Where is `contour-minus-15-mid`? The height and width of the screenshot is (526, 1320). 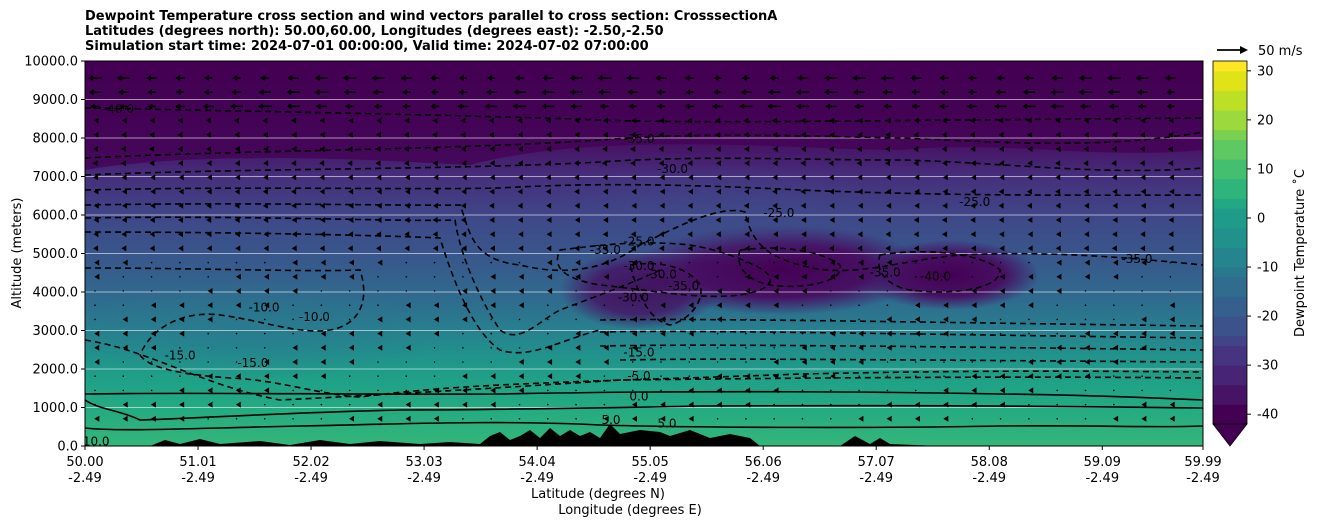
contour-minus-15-mid is located at coordinates (373, 276).